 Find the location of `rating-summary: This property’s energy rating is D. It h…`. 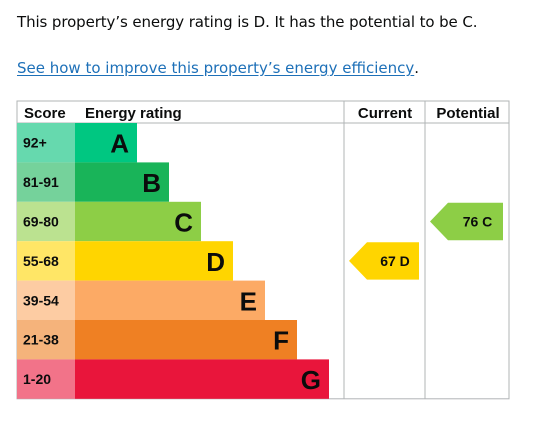

rating-summary: This property’s energy rating is D. It h… is located at coordinates (247, 22).